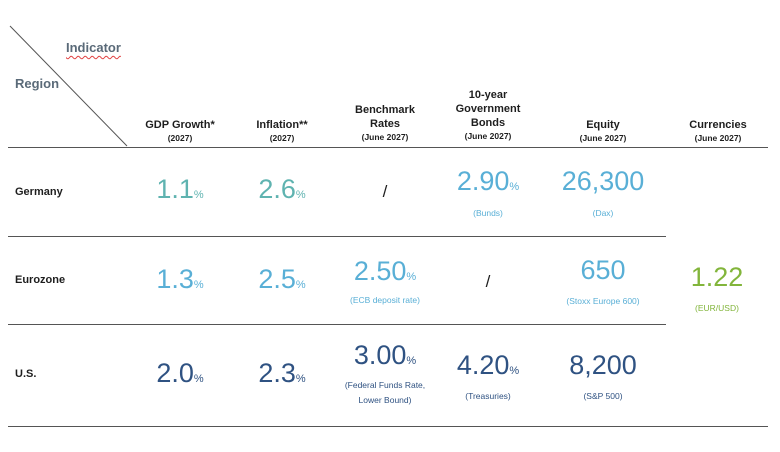 The width and height of the screenshot is (780, 452). What do you see at coordinates (488, 396) in the screenshot?
I see `us-bonds-note: (Treasuries)` at bounding box center [488, 396].